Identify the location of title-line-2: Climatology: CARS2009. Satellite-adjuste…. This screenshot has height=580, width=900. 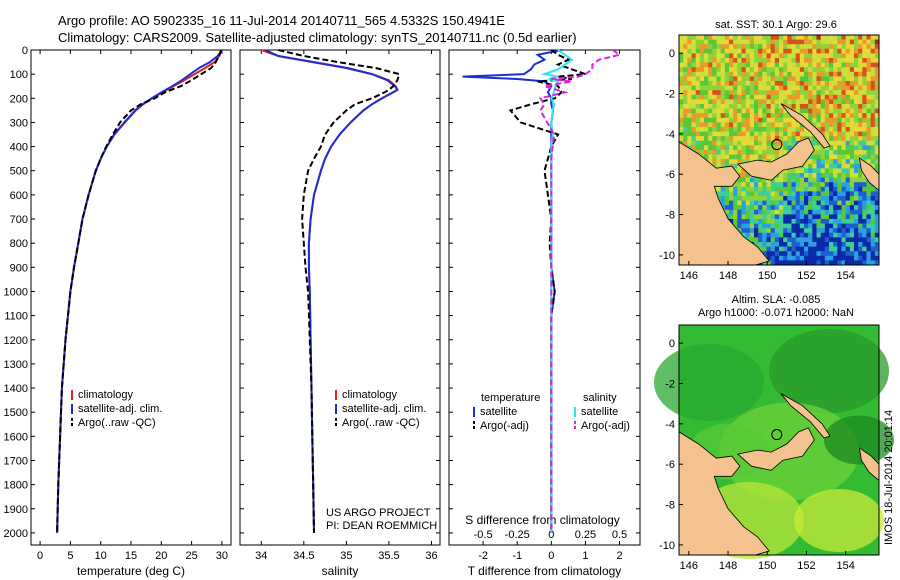
(317, 37).